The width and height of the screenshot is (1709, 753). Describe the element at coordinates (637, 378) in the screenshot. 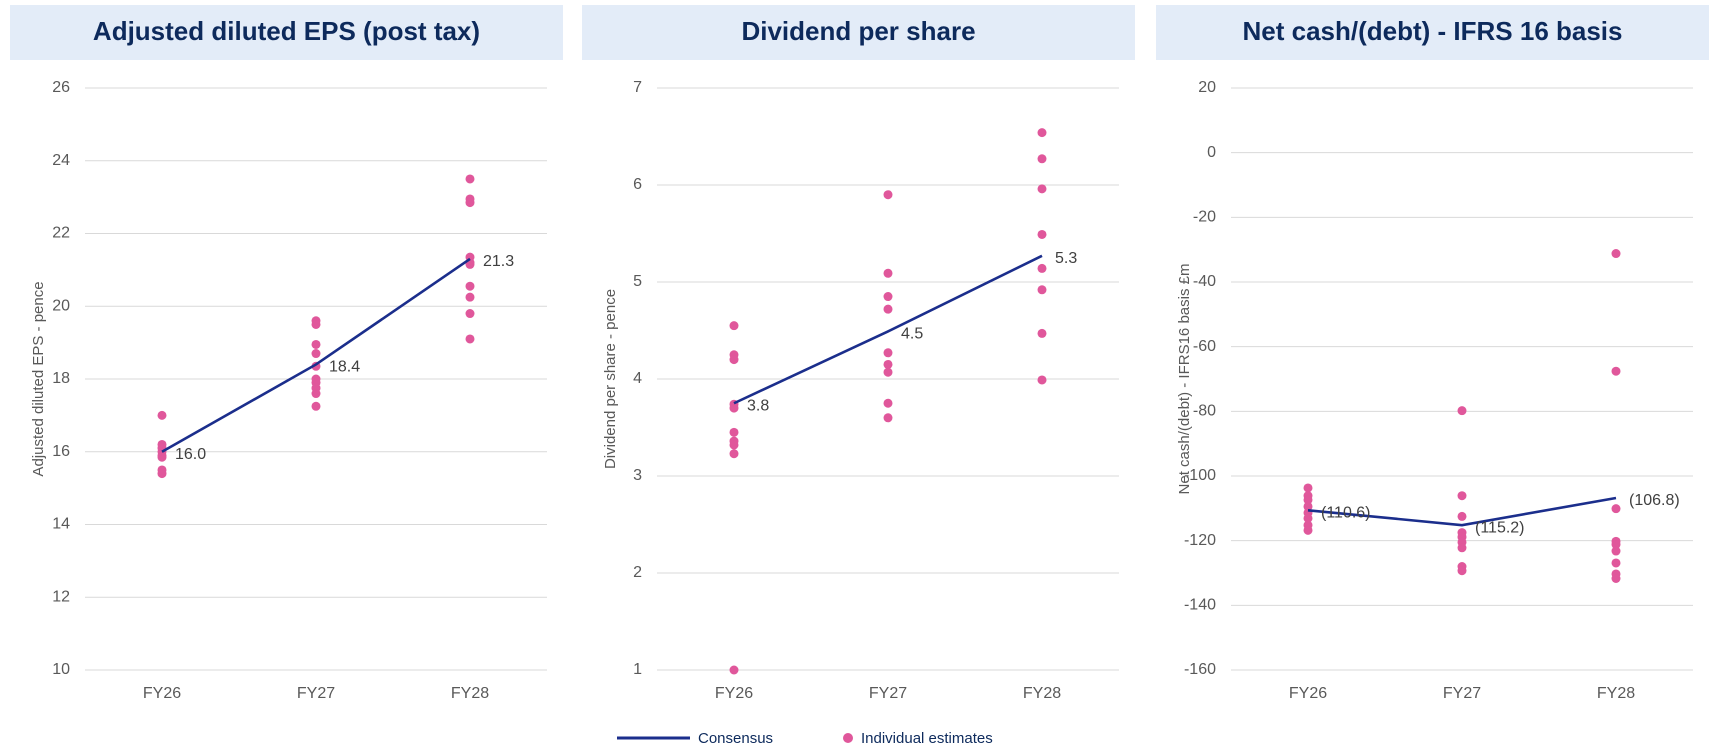

I see `y-tick-label: 4` at that location.